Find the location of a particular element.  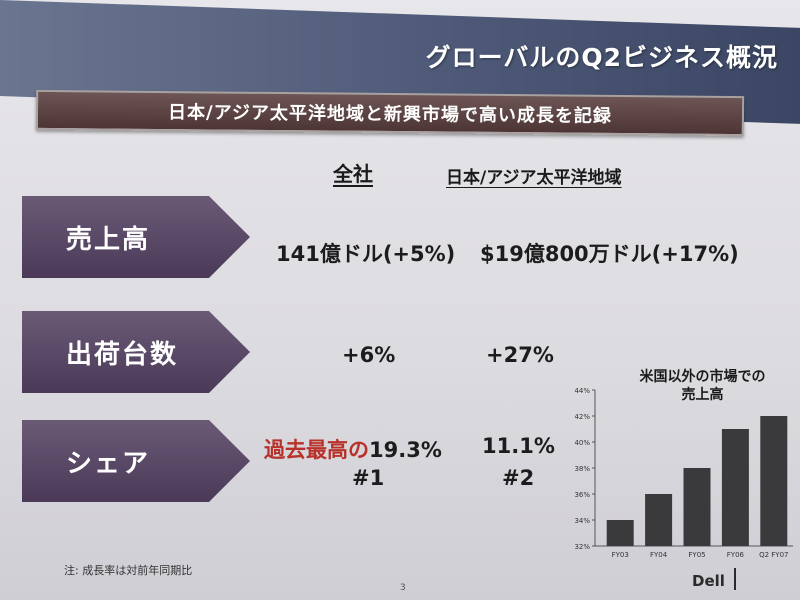

sales-company-value: 141億ドル(+5%) is located at coordinates (366, 254).